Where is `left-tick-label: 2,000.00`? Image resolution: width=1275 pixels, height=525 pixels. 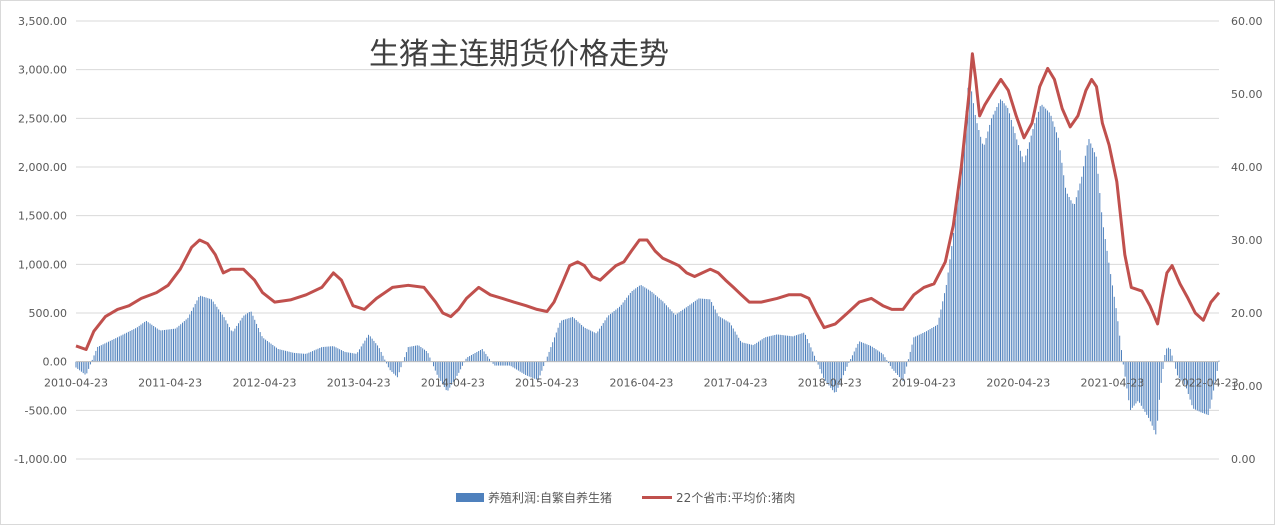 left-tick-label: 2,000.00 is located at coordinates (42, 167).